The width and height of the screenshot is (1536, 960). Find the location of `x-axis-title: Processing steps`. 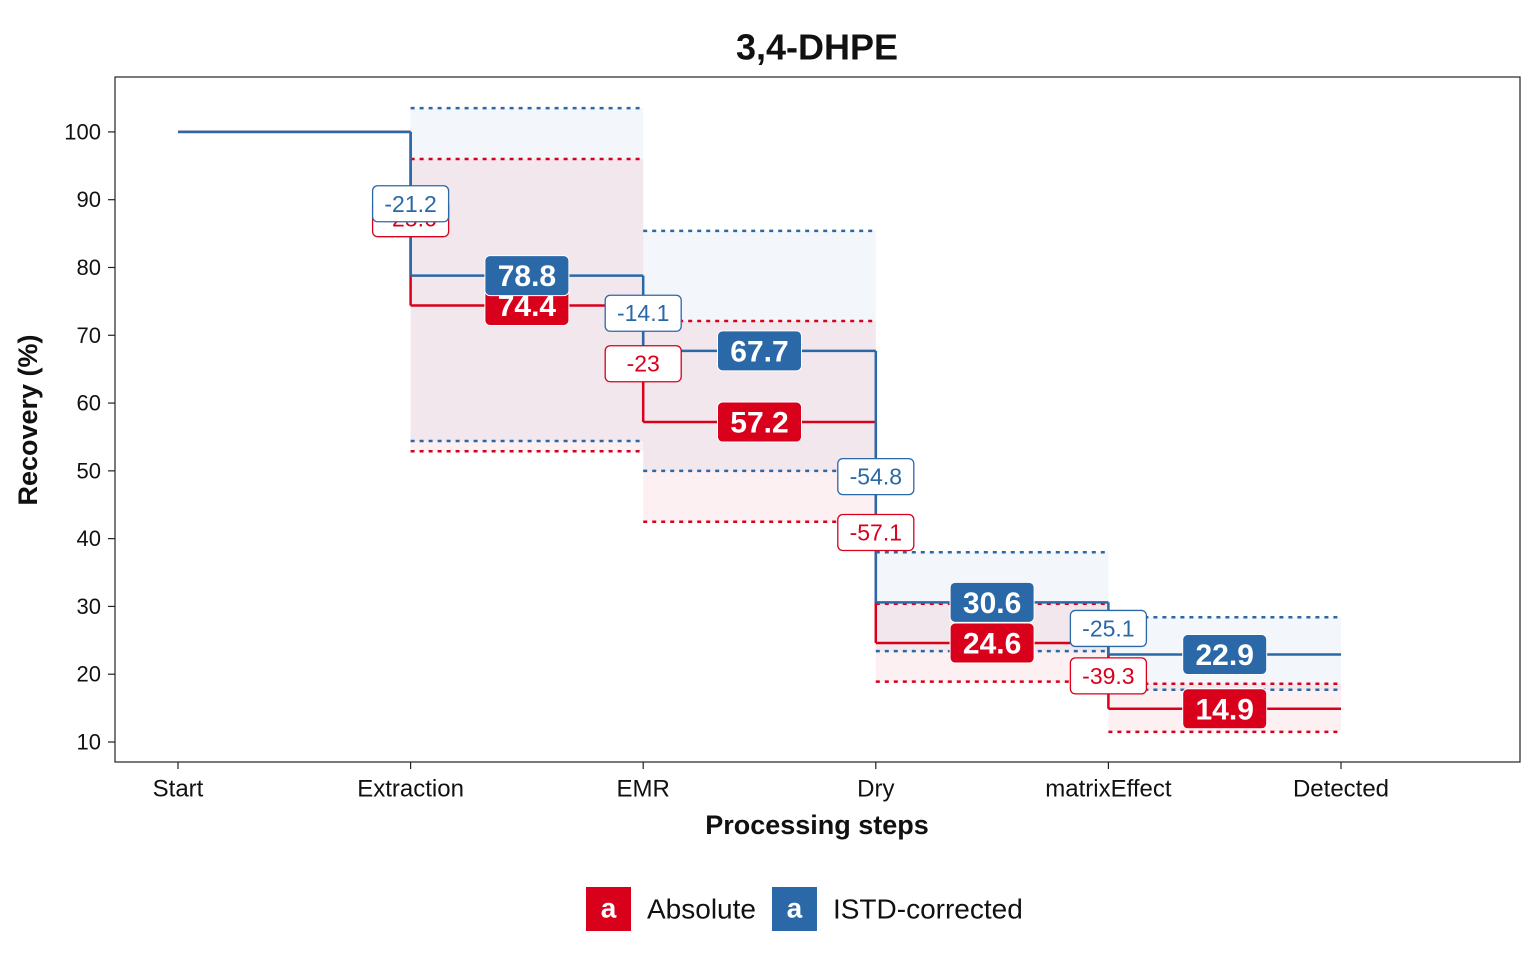

x-axis-title: Processing steps is located at coordinates (817, 825).